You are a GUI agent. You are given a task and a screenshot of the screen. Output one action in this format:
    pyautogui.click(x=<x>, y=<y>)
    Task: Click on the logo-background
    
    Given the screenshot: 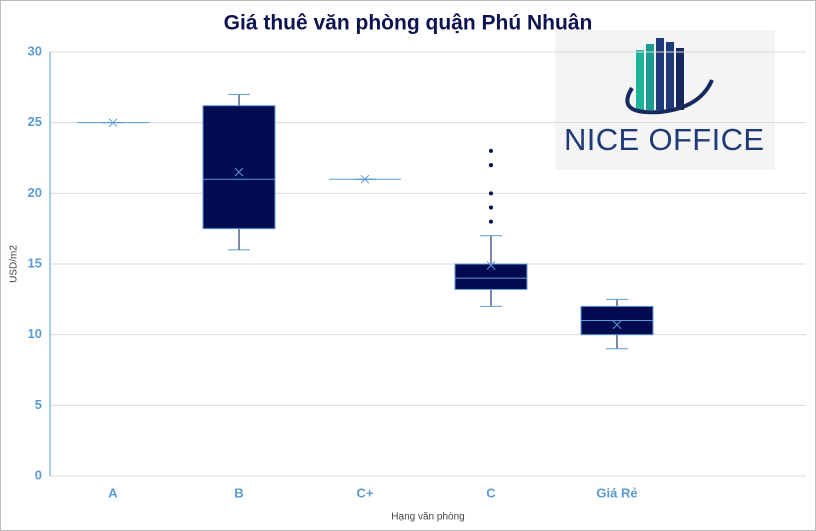 What is the action you would take?
    pyautogui.click(x=665, y=100)
    